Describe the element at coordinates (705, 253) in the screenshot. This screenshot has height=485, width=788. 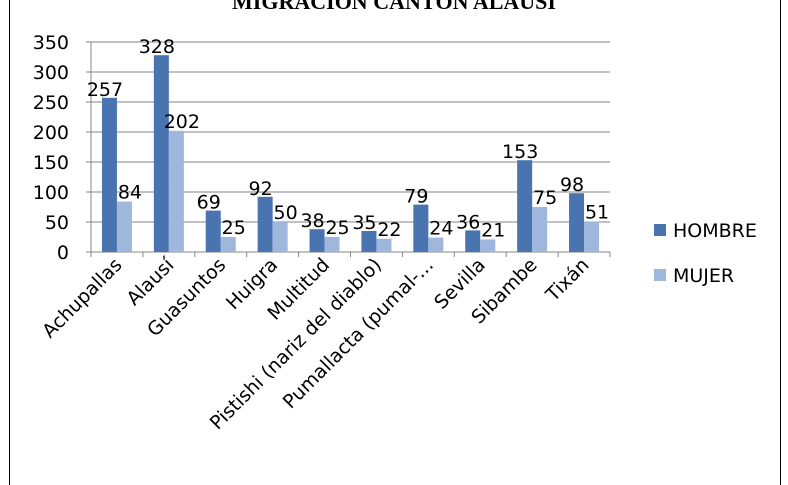
I see `legend: HOMBRE MUJER` at that location.